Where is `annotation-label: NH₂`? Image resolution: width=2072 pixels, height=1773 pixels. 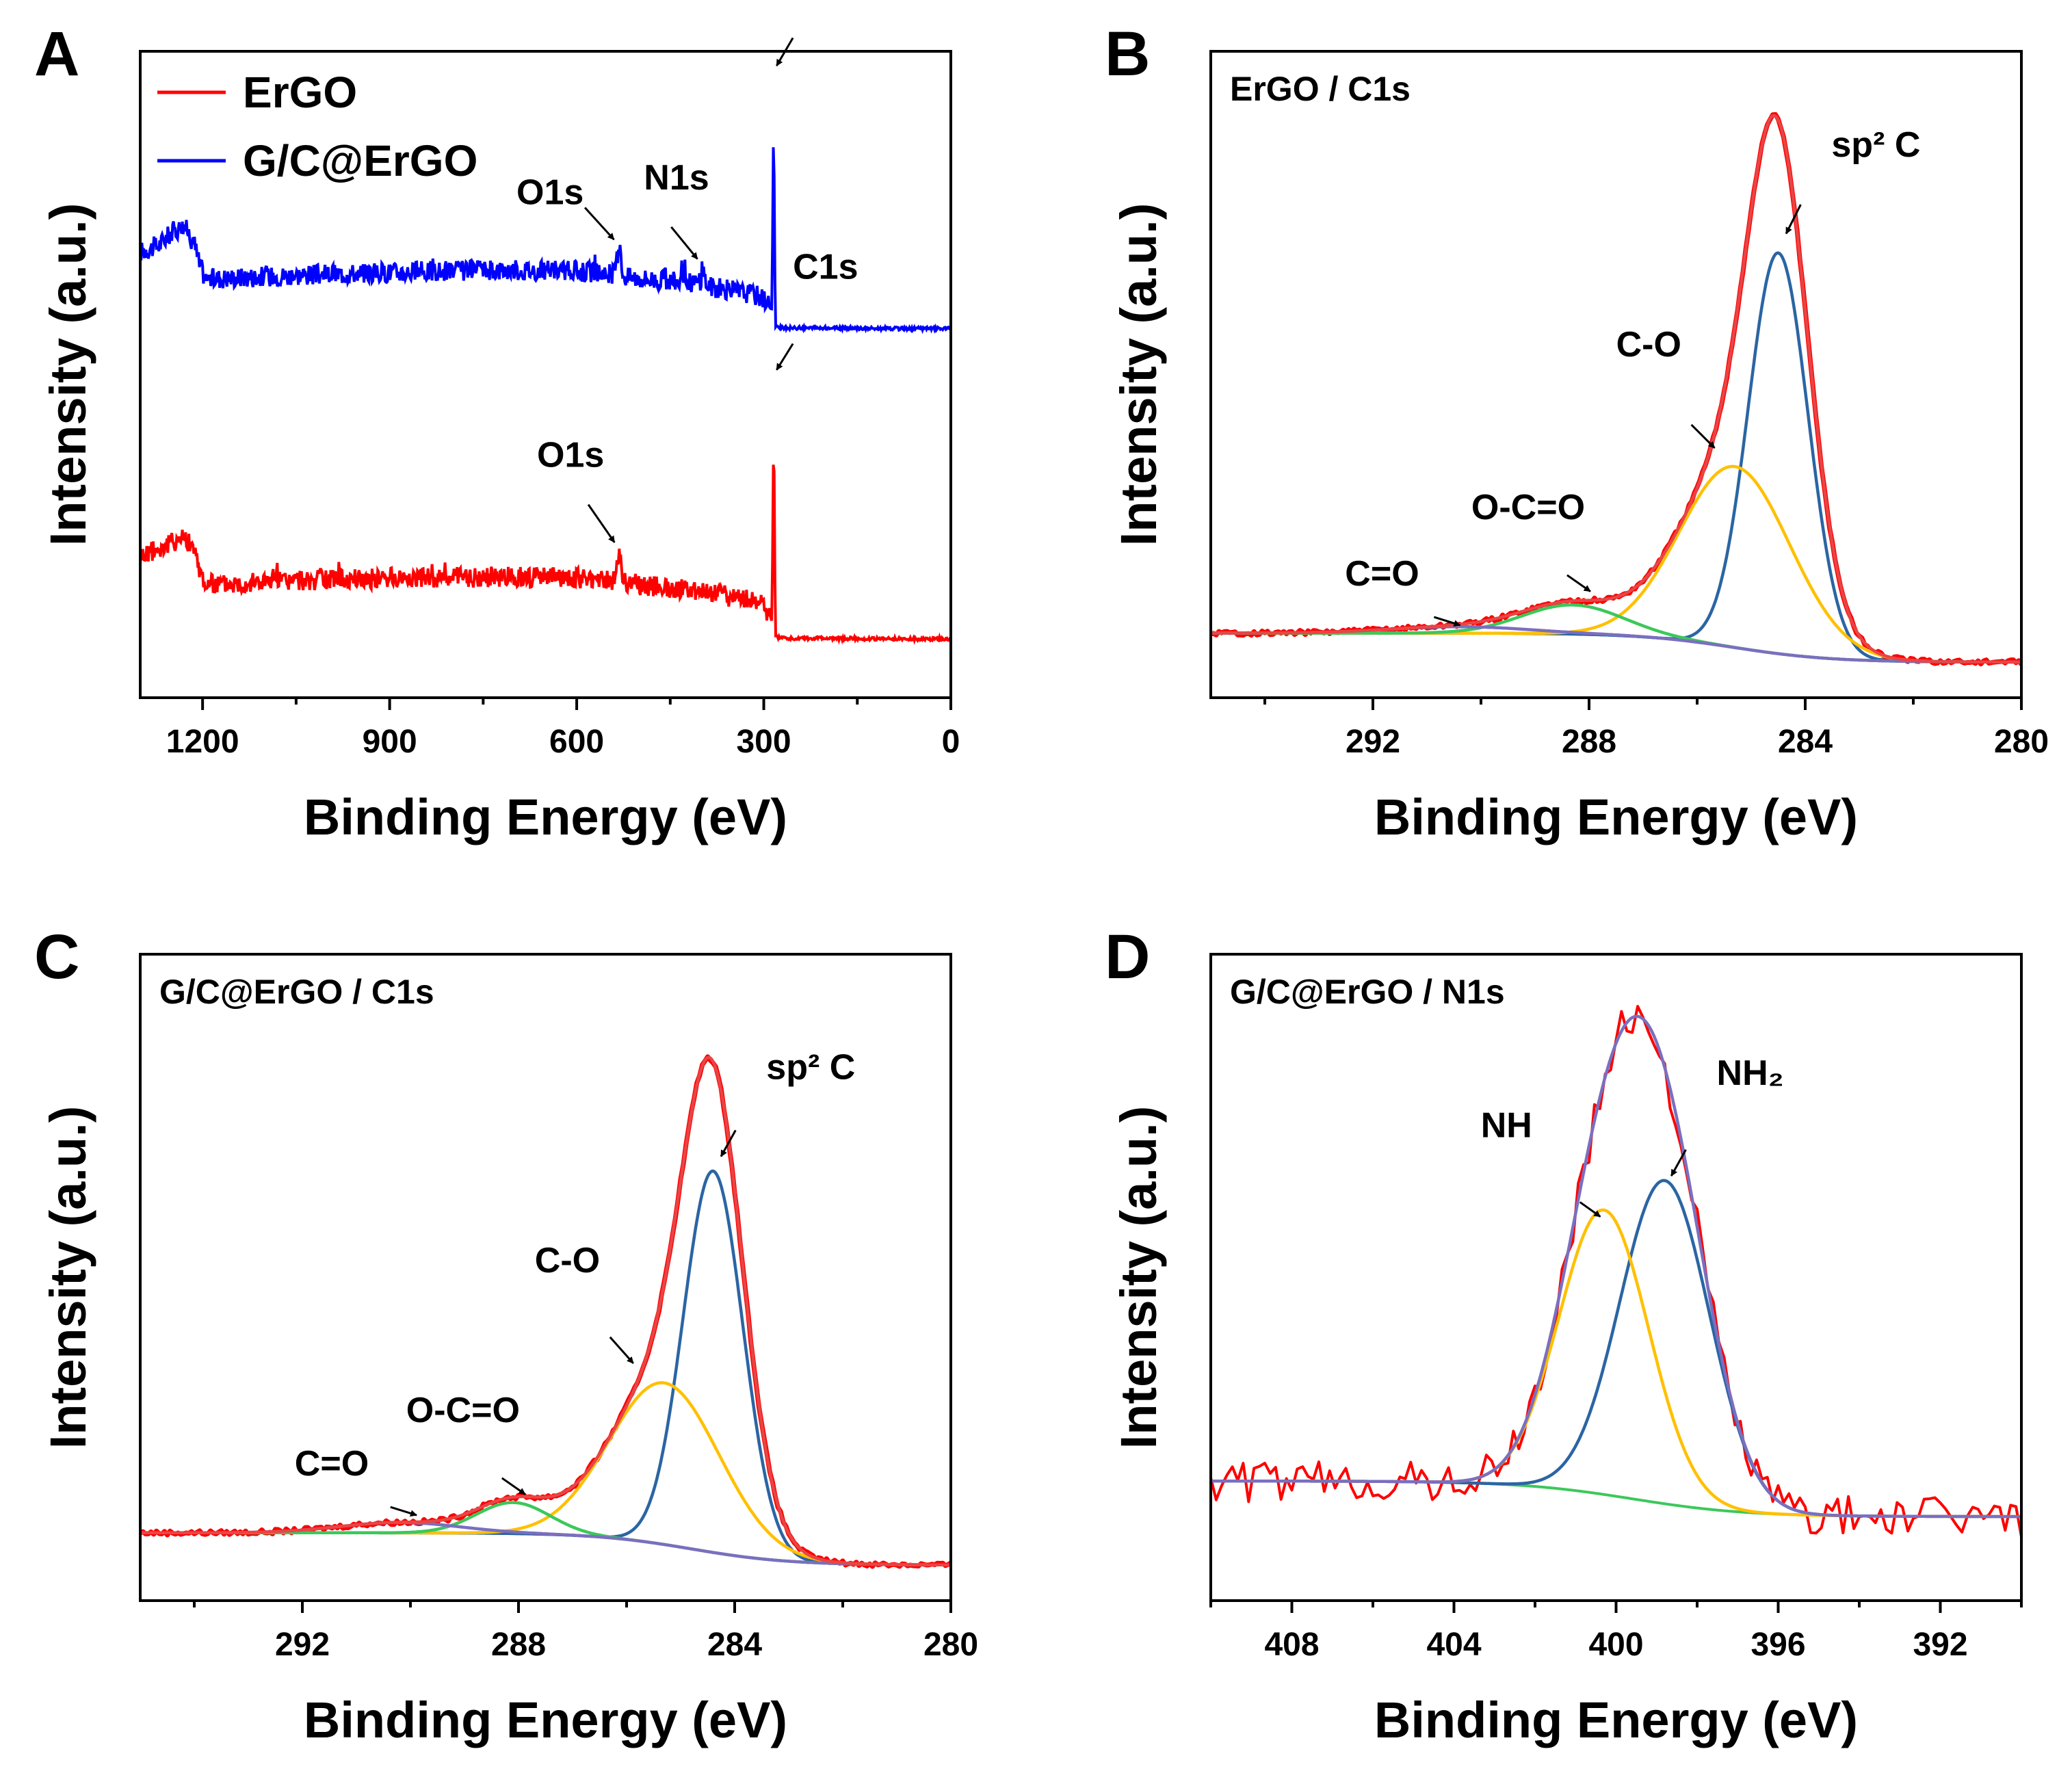
annotation-label: NH₂ is located at coordinates (1750, 1073).